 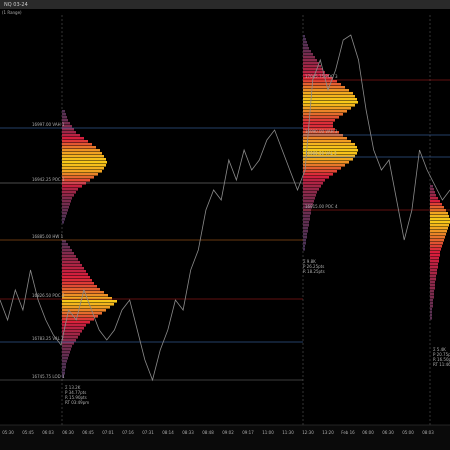 I want to click on x-tick-label: 08:14, so click(x=168, y=432).